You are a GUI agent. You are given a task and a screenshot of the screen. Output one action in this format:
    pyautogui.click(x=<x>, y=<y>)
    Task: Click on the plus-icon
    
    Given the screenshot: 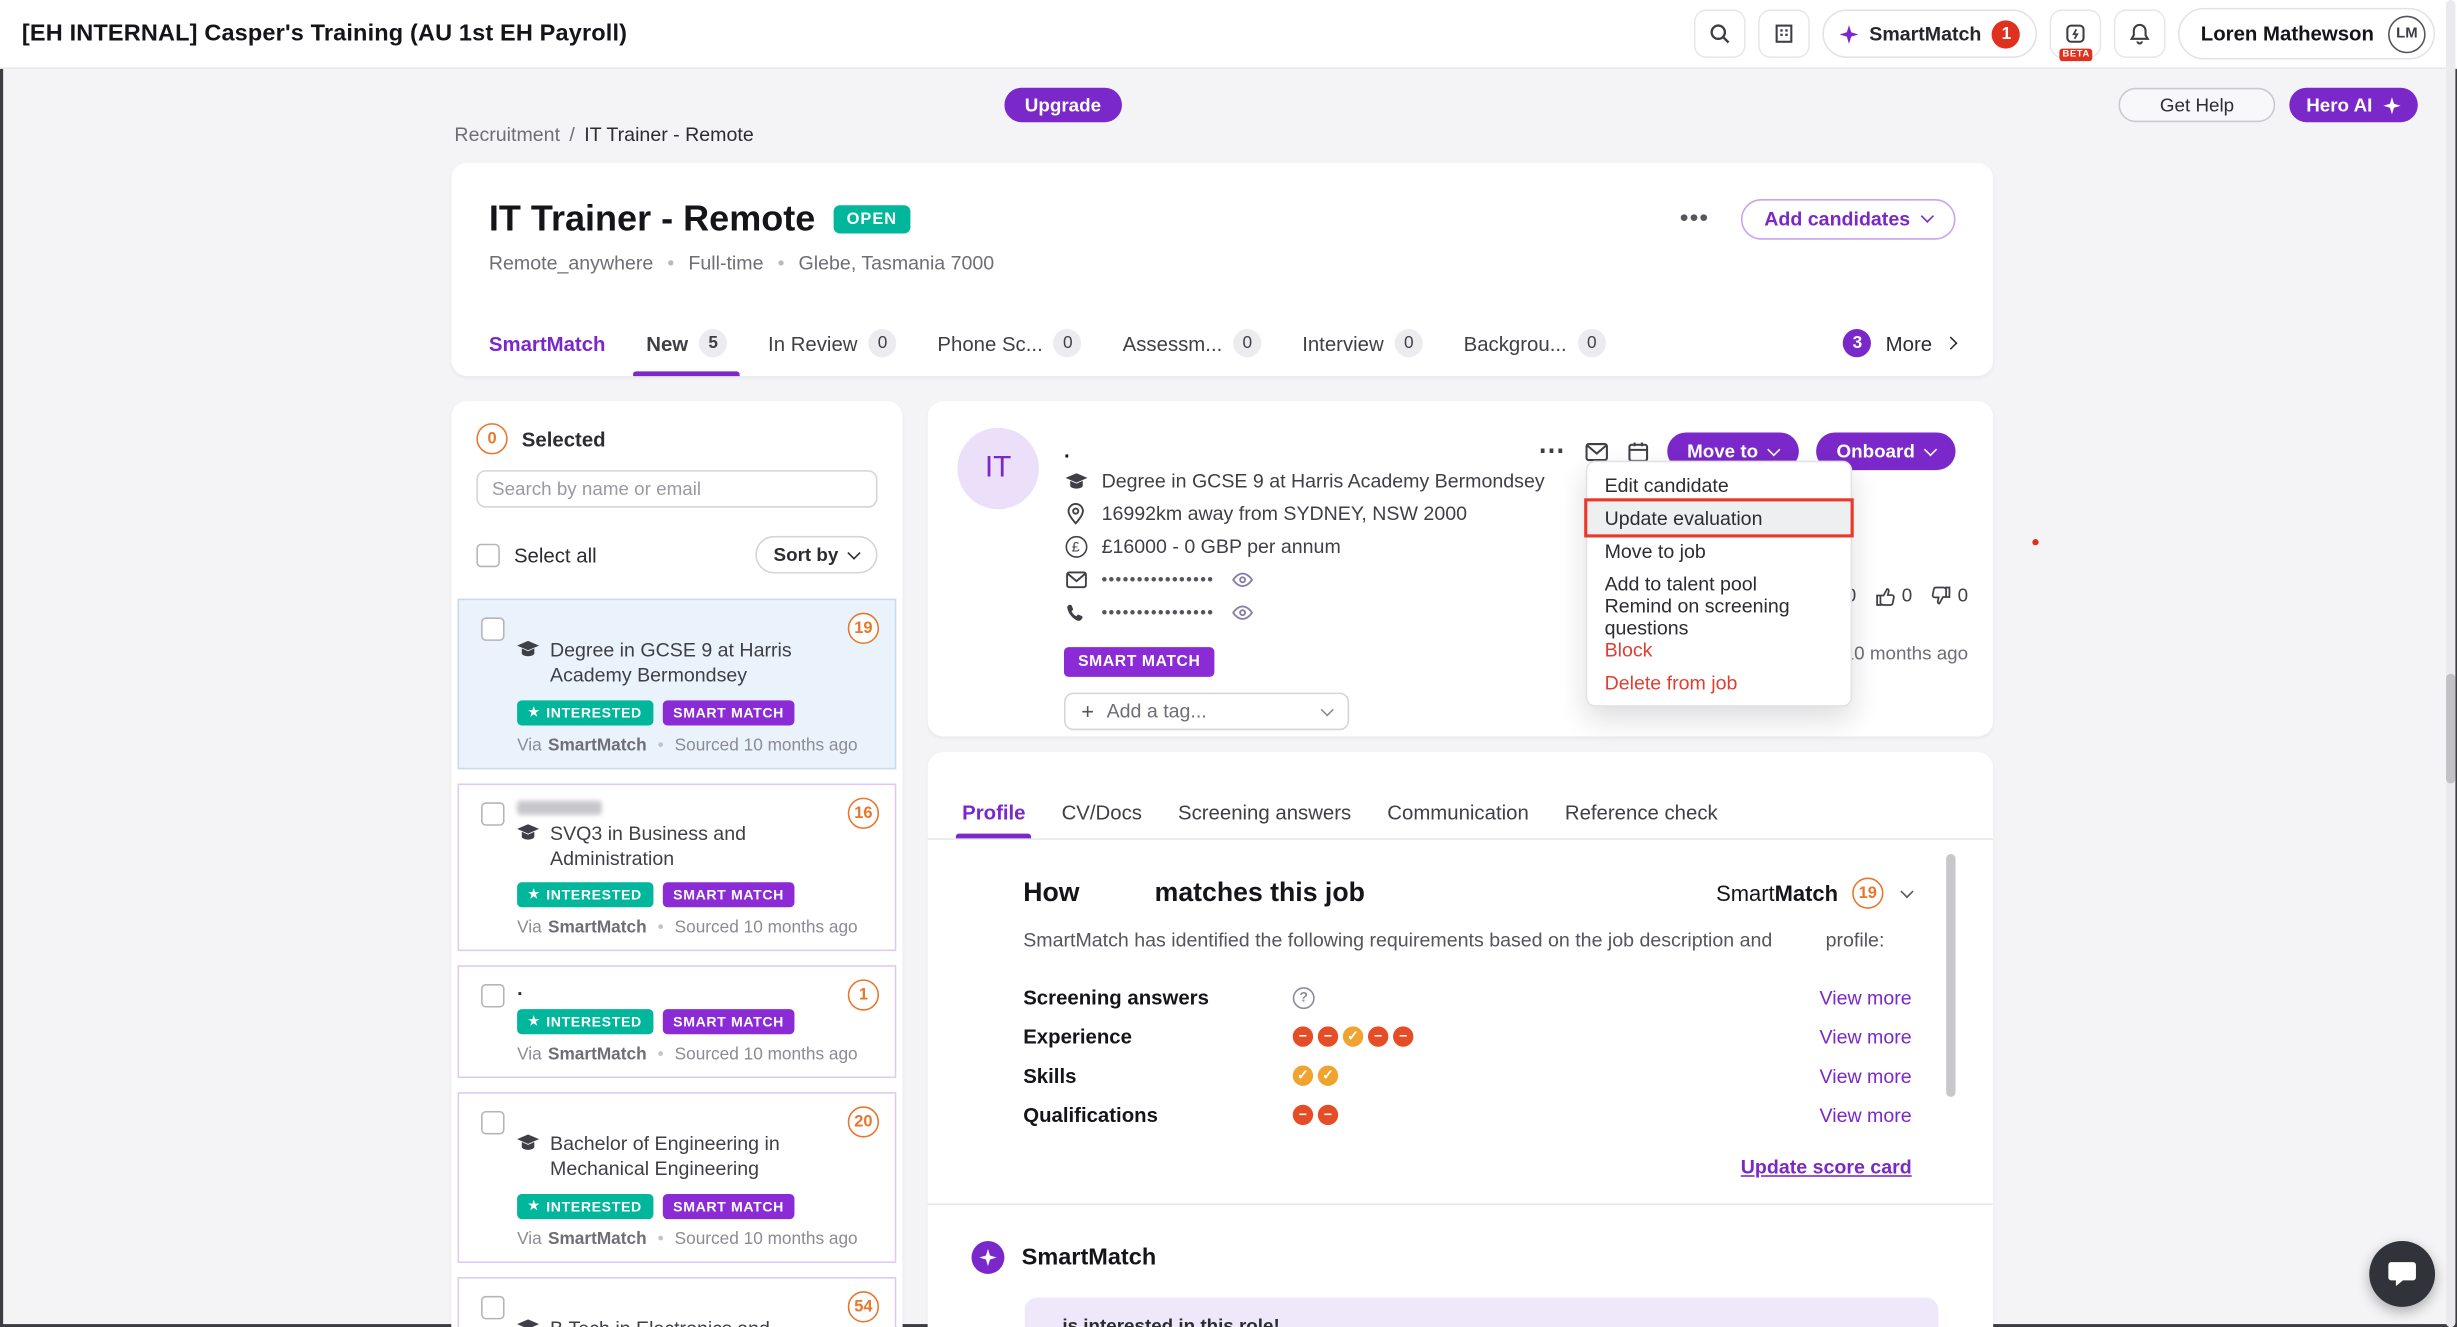 What is the action you would take?
    pyautogui.click(x=1087, y=711)
    